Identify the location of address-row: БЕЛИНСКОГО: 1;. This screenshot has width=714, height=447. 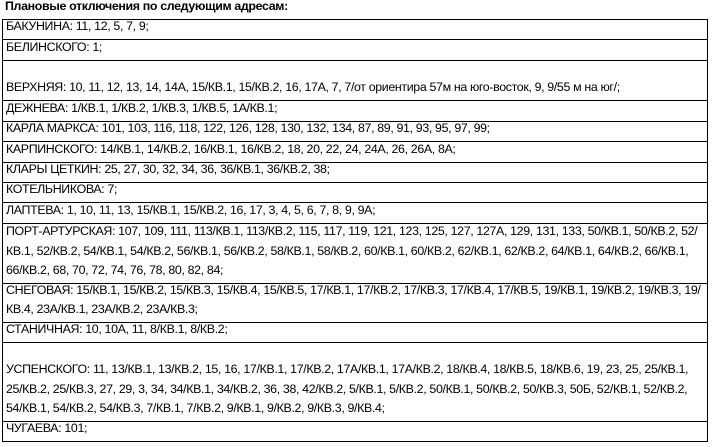
(355, 50).